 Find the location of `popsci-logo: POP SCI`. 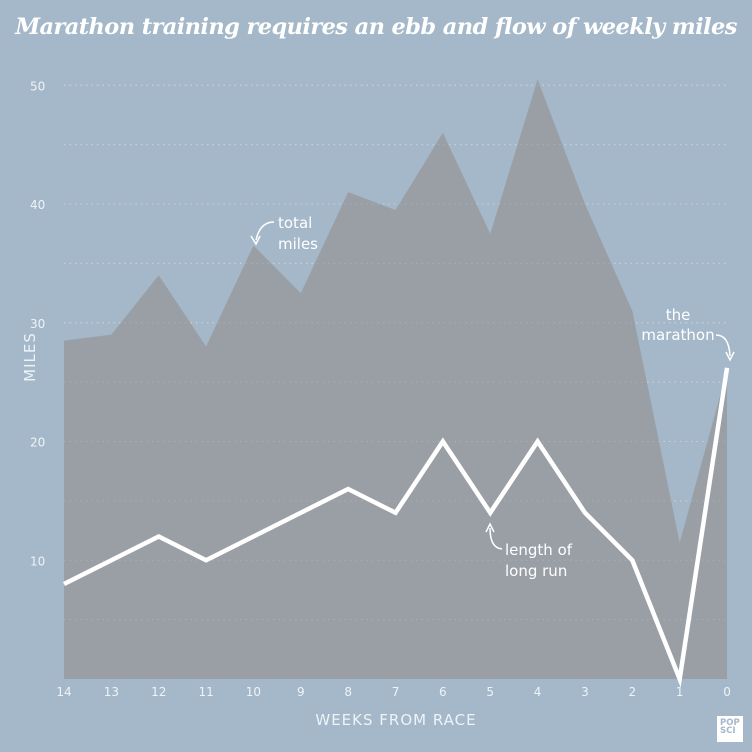

popsci-logo: POP SCI is located at coordinates (730, 729).